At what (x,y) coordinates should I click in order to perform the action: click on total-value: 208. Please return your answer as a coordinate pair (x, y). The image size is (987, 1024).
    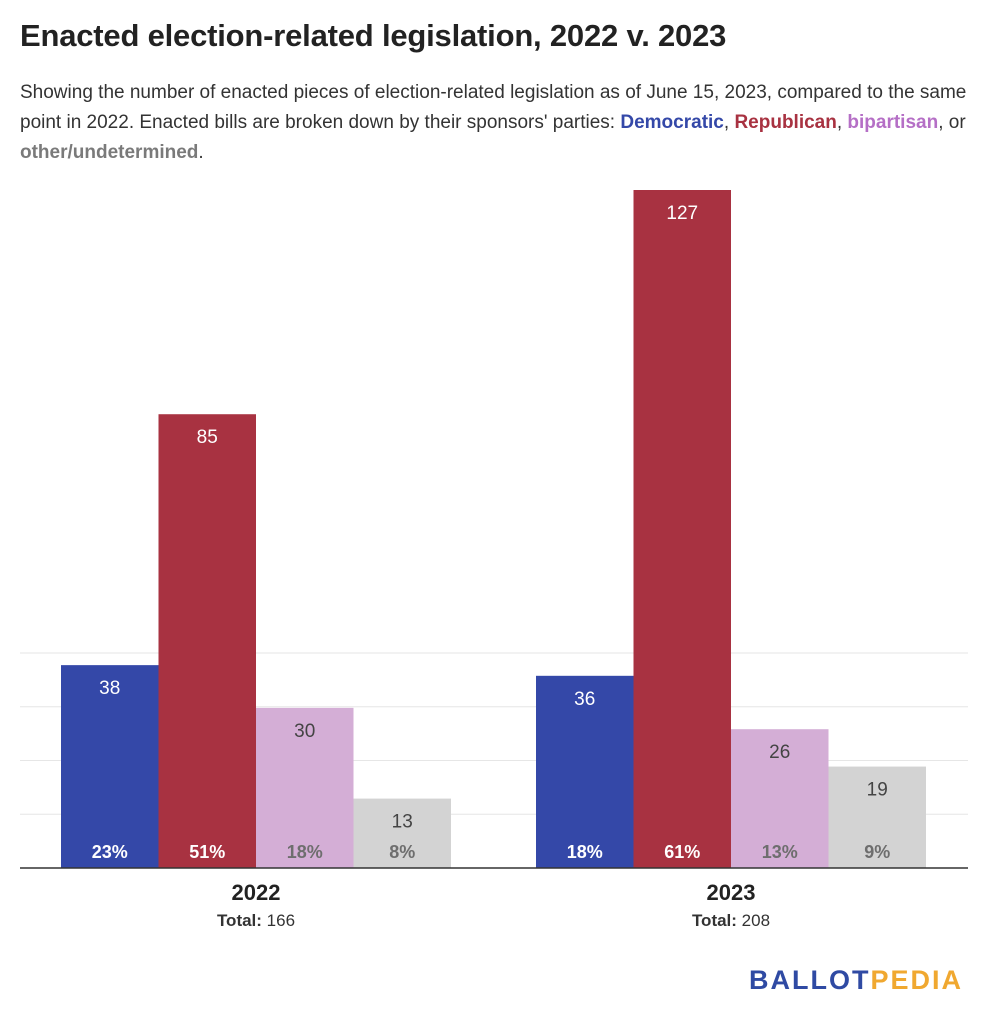
    Looking at the image, I should click on (753, 920).